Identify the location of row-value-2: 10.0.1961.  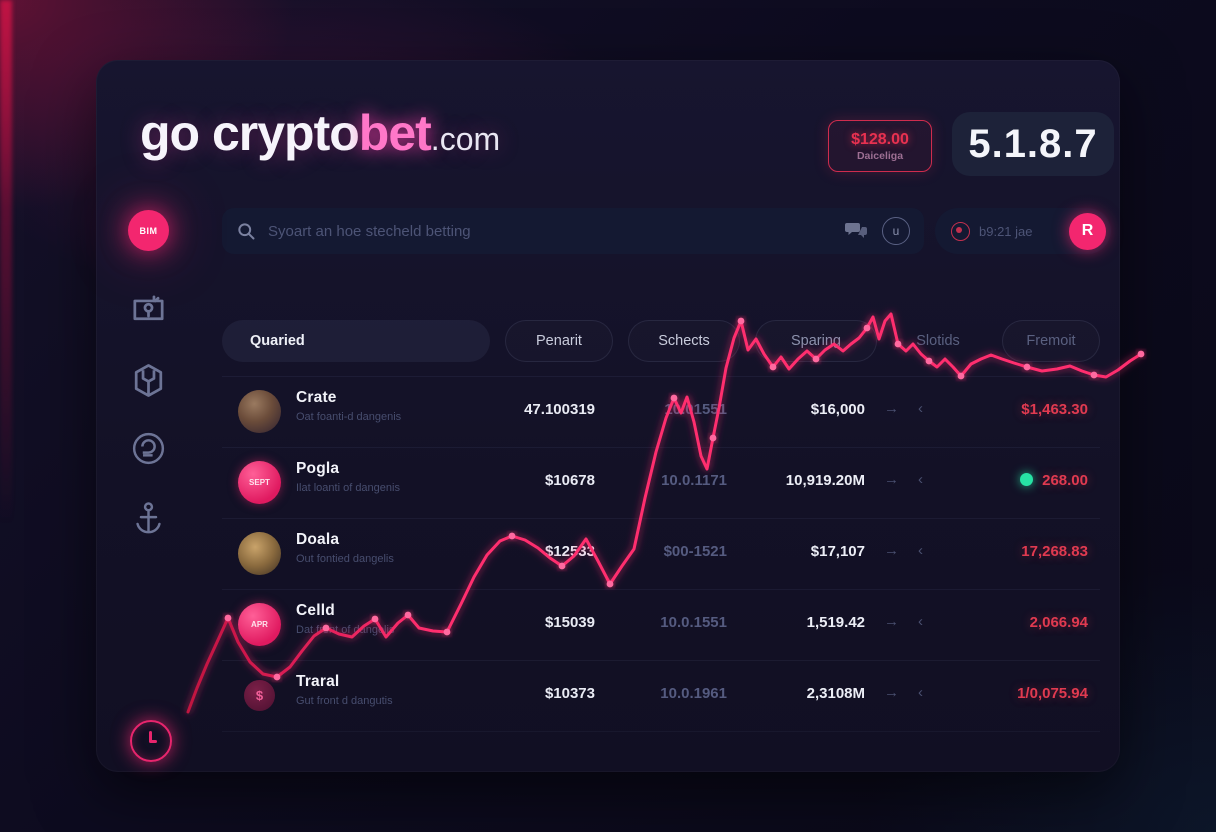
(693, 693).